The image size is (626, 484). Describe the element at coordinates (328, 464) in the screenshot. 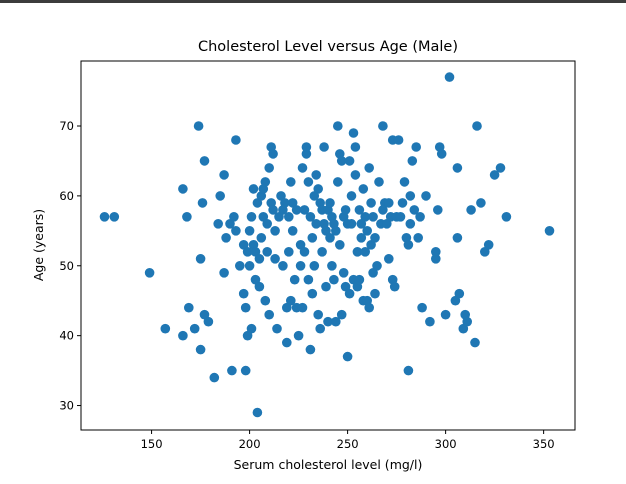

I see `x-axis-label: Serum cholesterol level (mg/l)` at that location.